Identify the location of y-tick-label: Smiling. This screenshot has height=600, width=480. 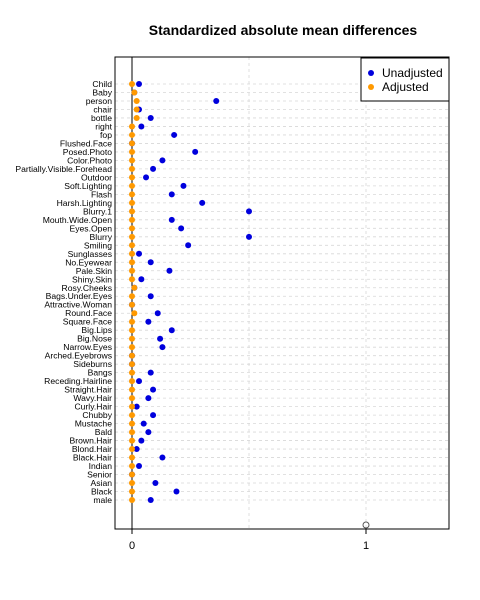
(98, 245).